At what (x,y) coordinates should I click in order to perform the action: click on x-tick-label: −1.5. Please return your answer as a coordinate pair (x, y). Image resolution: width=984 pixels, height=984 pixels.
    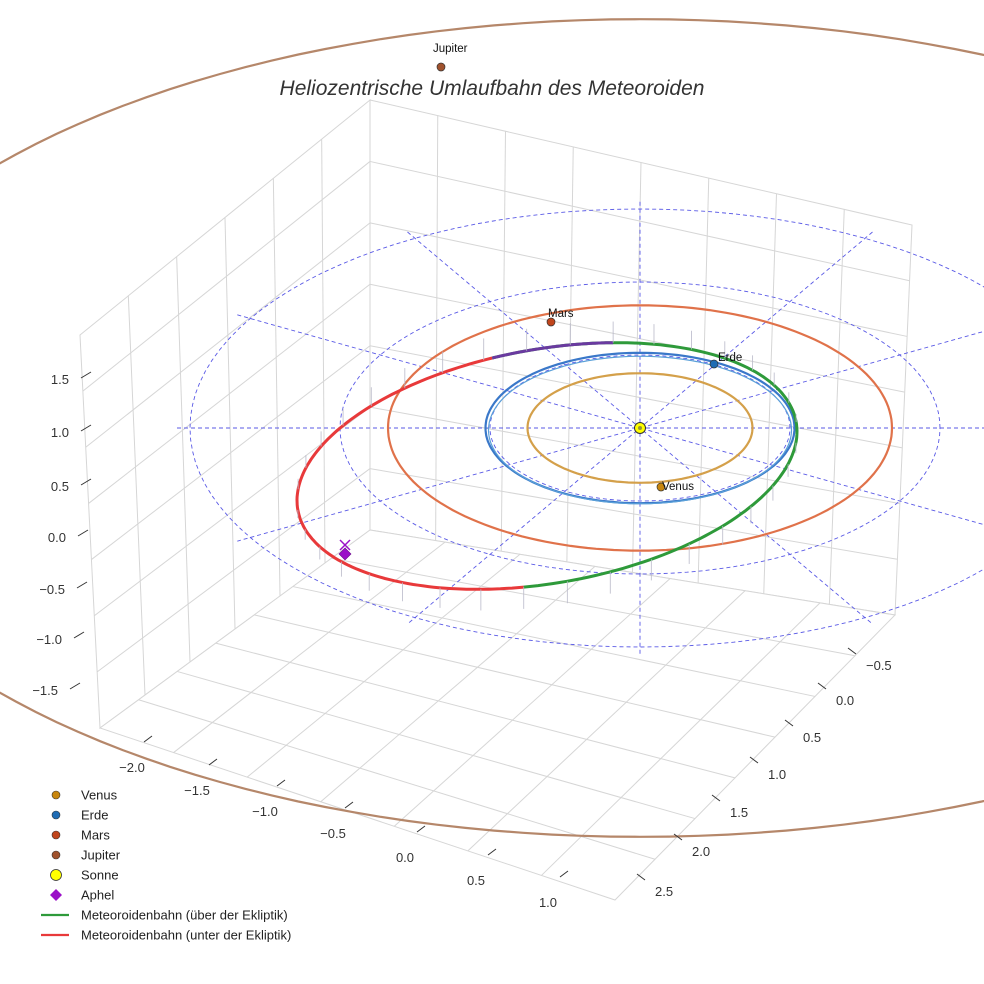
    Looking at the image, I should click on (197, 790).